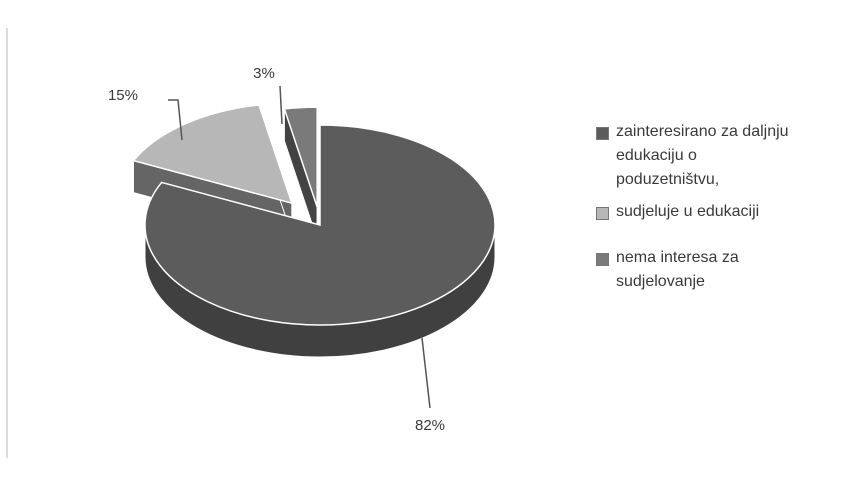  I want to click on legend-label-1-line-0: sudjeluje u edukaciji, so click(688, 211).